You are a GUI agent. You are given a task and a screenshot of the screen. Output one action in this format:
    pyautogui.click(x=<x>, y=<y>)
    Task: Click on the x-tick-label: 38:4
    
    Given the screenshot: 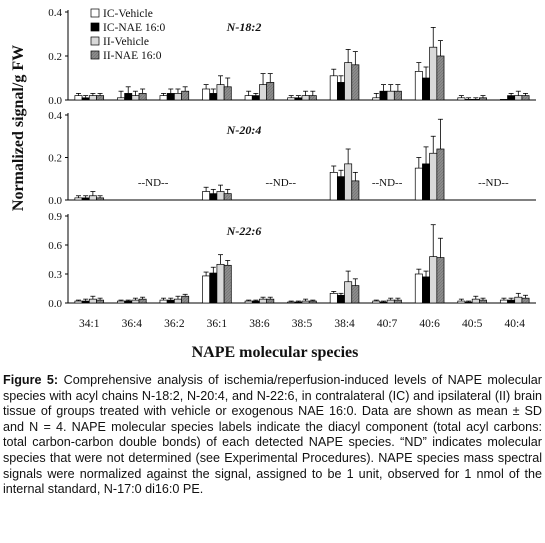 What is the action you would take?
    pyautogui.click(x=344, y=324)
    